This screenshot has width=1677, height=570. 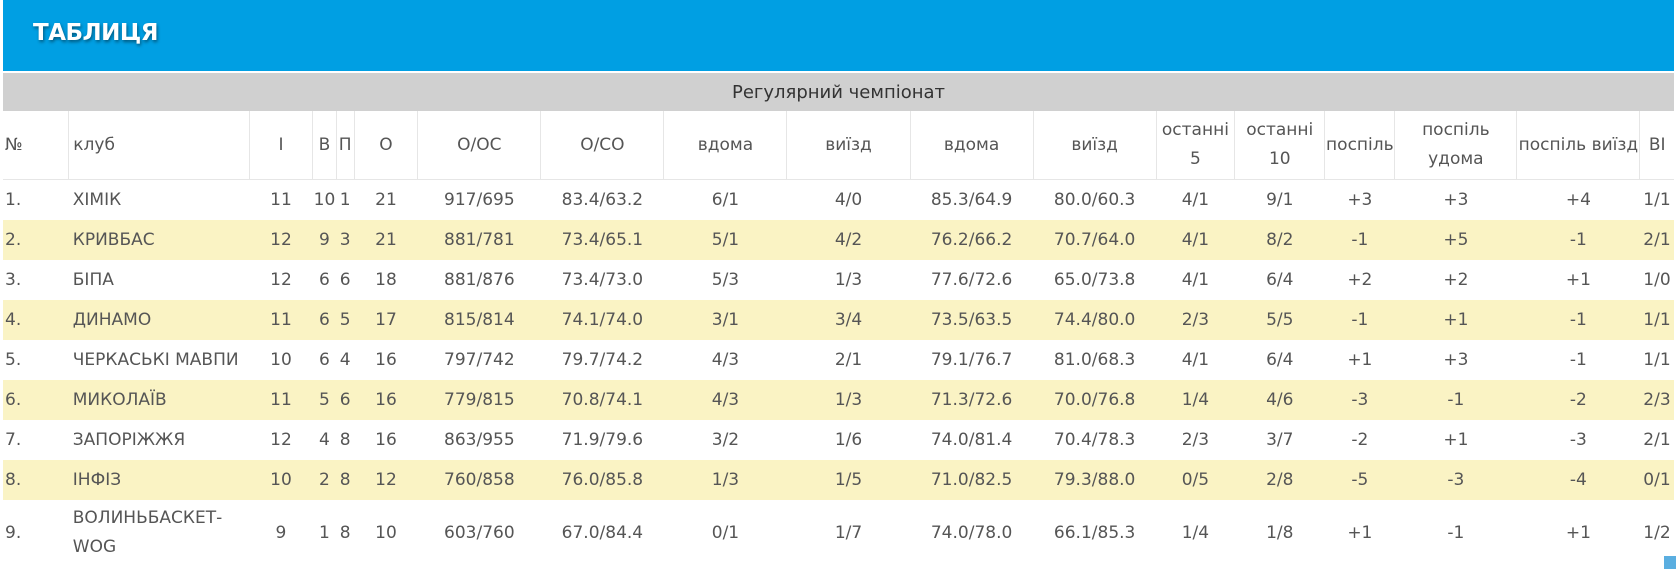 What do you see at coordinates (97, 200) in the screenshot?
I see `club-name-cell: ХІМІК` at bounding box center [97, 200].